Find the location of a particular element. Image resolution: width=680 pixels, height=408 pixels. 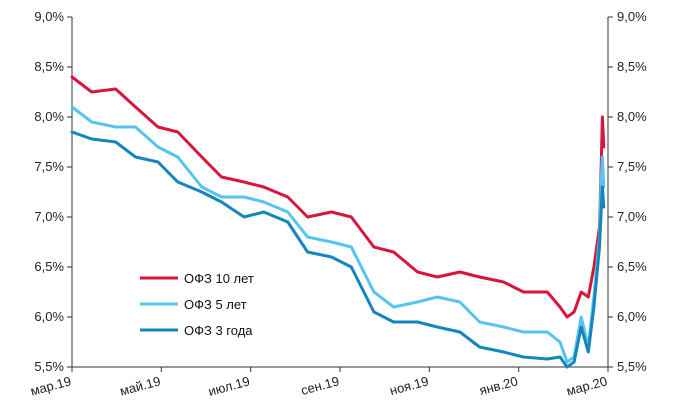

x-tick-label: май.19 is located at coordinates (140, 385).